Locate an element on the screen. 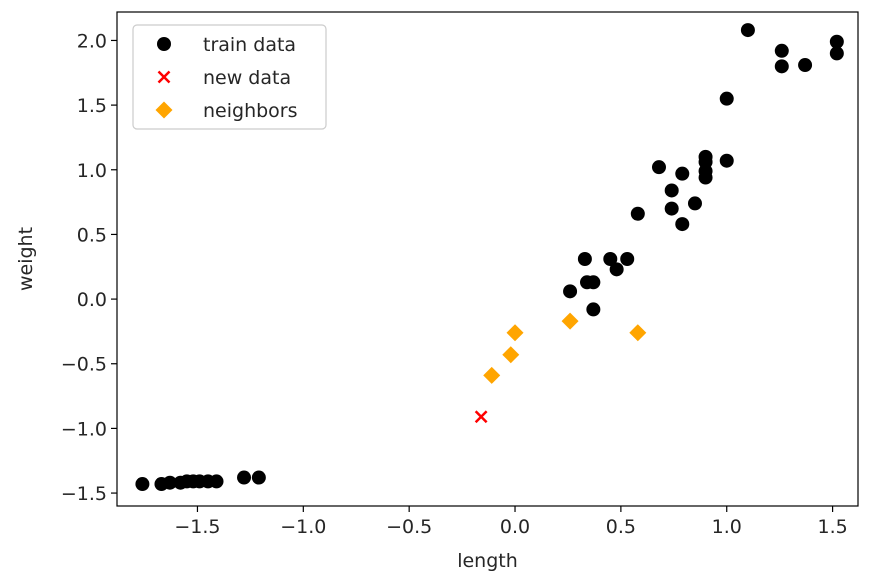 This screenshot has height=582, width=891. x-axis: −1.5 −1.0 −0.5 0.0 0.5 1.0 1.5 is located at coordinates (511, 522).